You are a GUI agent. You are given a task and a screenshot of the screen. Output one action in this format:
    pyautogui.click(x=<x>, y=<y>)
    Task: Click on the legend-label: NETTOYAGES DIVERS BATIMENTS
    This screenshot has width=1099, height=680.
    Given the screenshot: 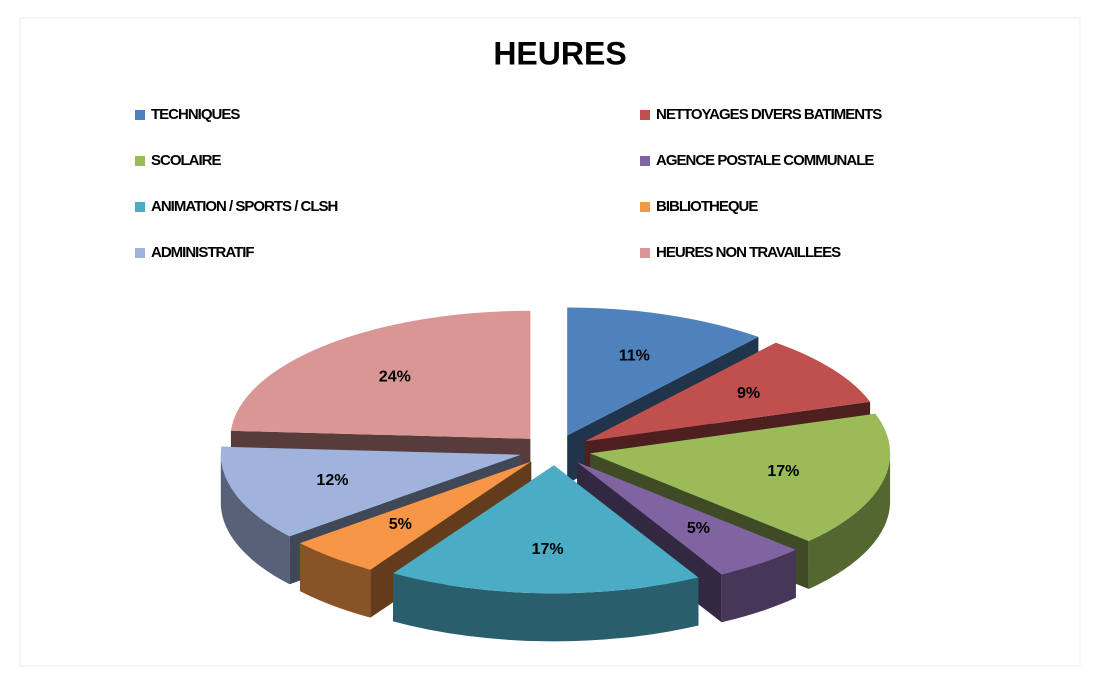 What is the action you would take?
    pyautogui.click(x=769, y=114)
    